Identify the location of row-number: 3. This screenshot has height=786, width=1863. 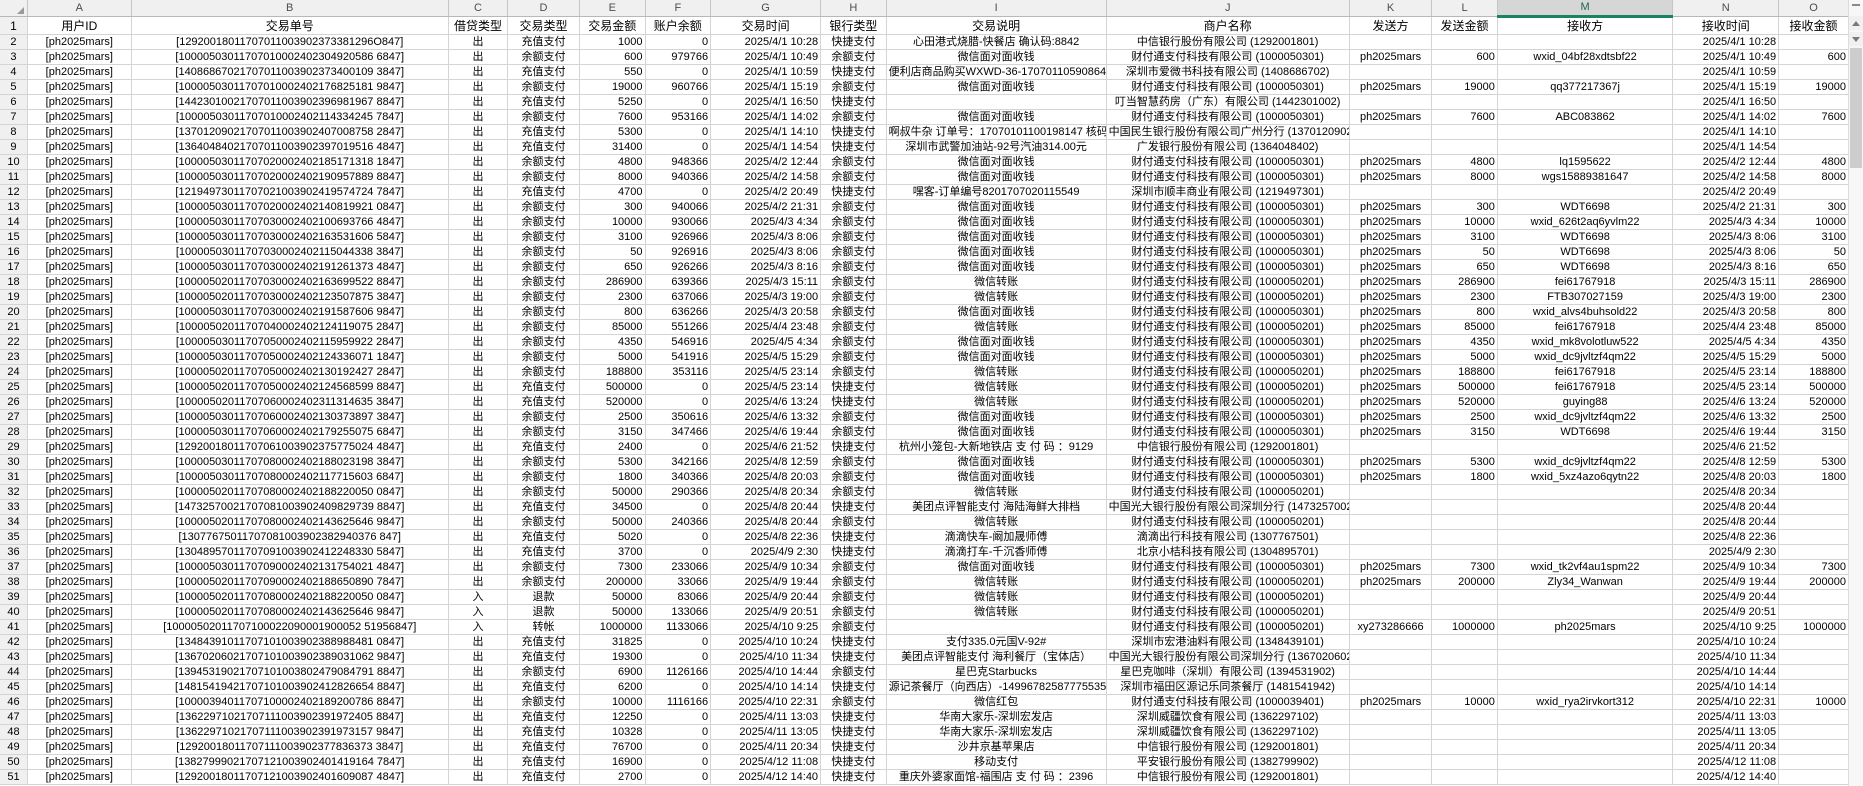
(14, 57).